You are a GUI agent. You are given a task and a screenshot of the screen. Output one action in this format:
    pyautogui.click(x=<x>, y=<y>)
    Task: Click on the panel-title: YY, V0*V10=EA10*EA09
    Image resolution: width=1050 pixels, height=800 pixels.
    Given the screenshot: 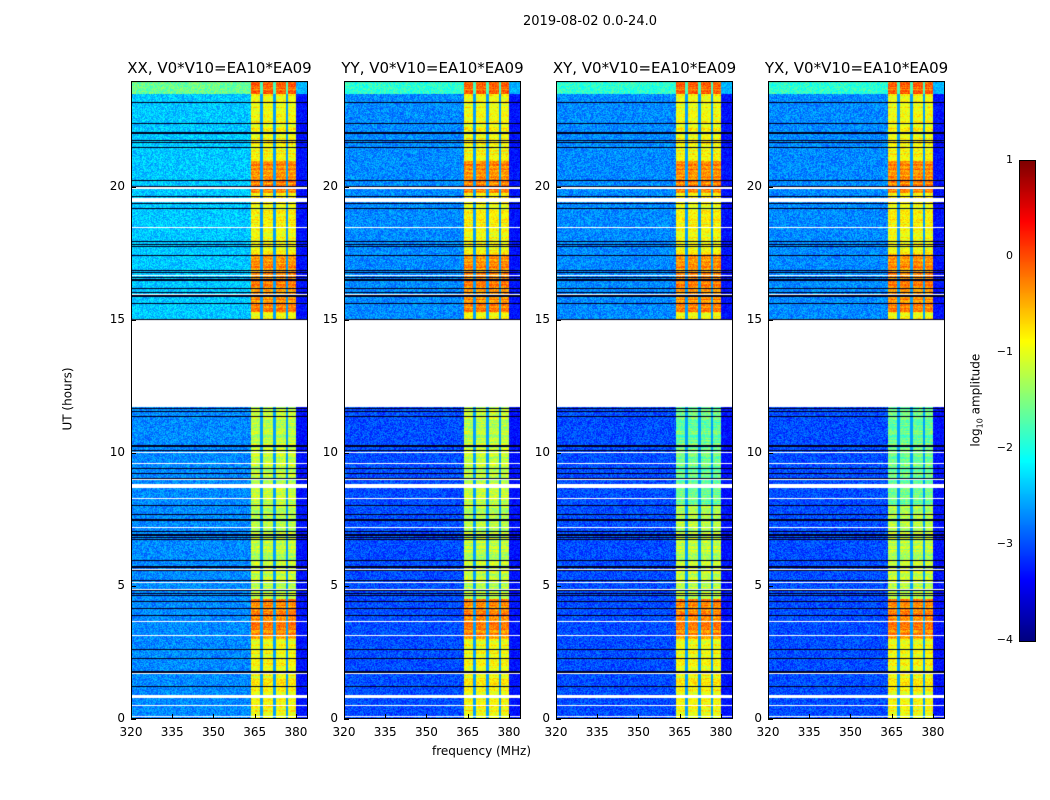 What is the action you would take?
    pyautogui.click(x=432, y=68)
    